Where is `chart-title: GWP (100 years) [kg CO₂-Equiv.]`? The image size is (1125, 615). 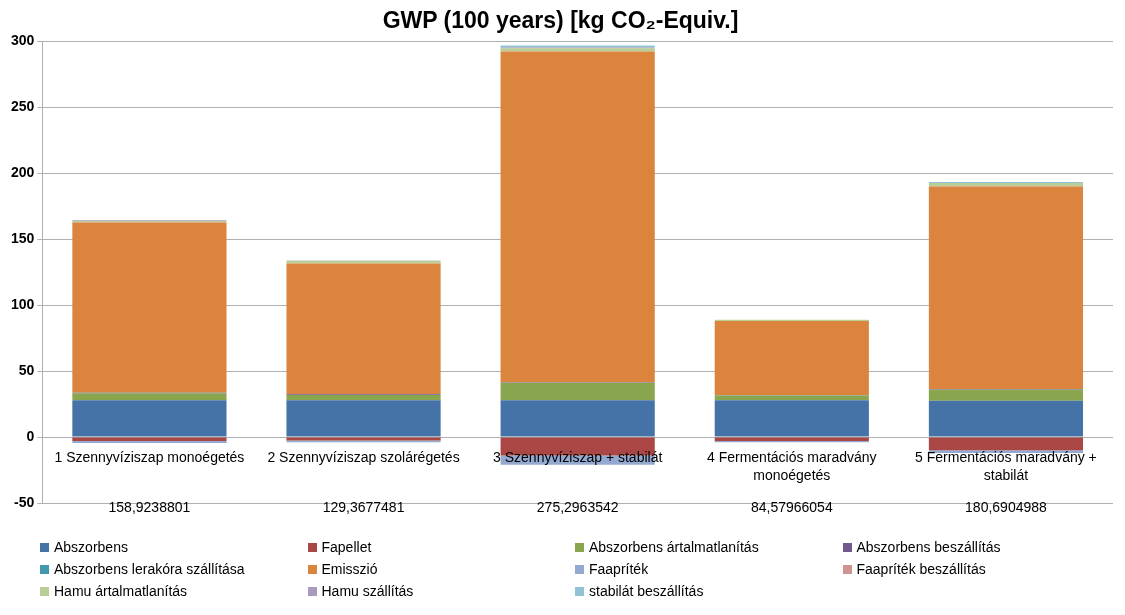 chart-title: GWP (100 years) [kg CO₂-Equiv.] is located at coordinates (560, 20).